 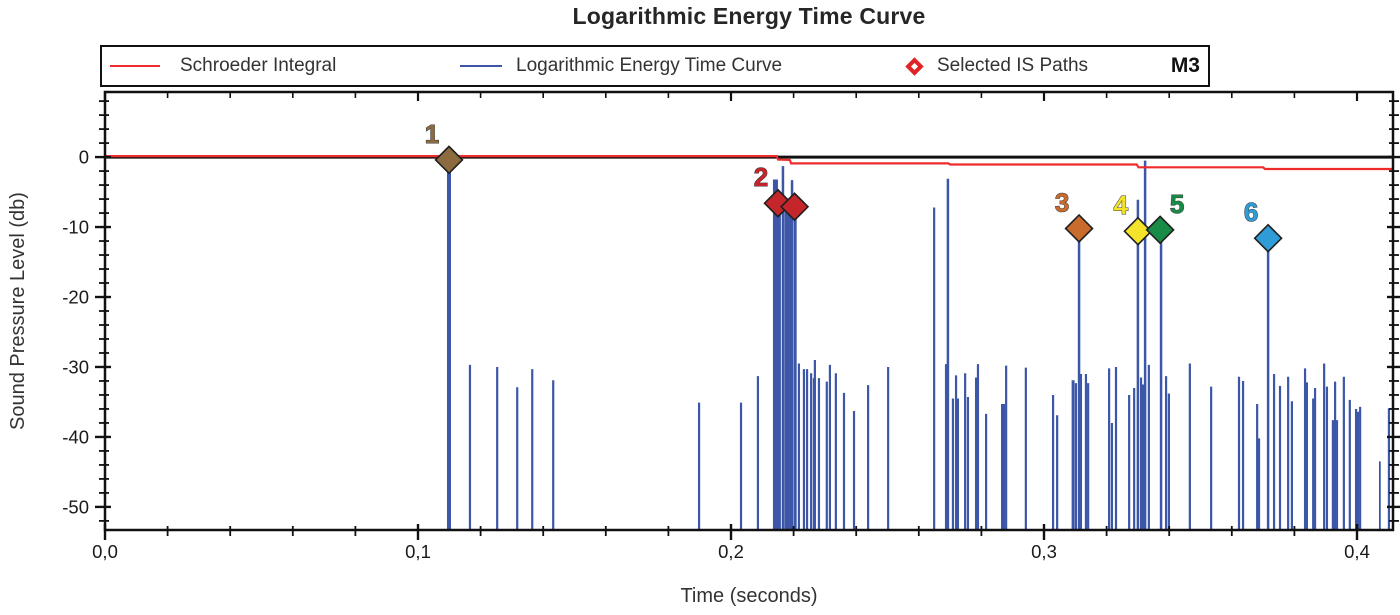 What do you see at coordinates (481, 66) in the screenshot?
I see `blue-line-icon` at bounding box center [481, 66].